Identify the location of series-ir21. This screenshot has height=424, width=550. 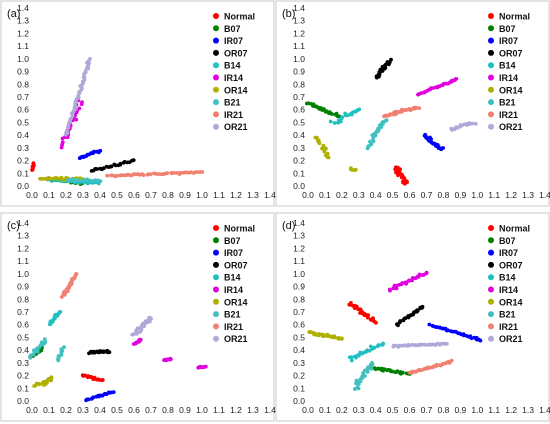
(402, 112).